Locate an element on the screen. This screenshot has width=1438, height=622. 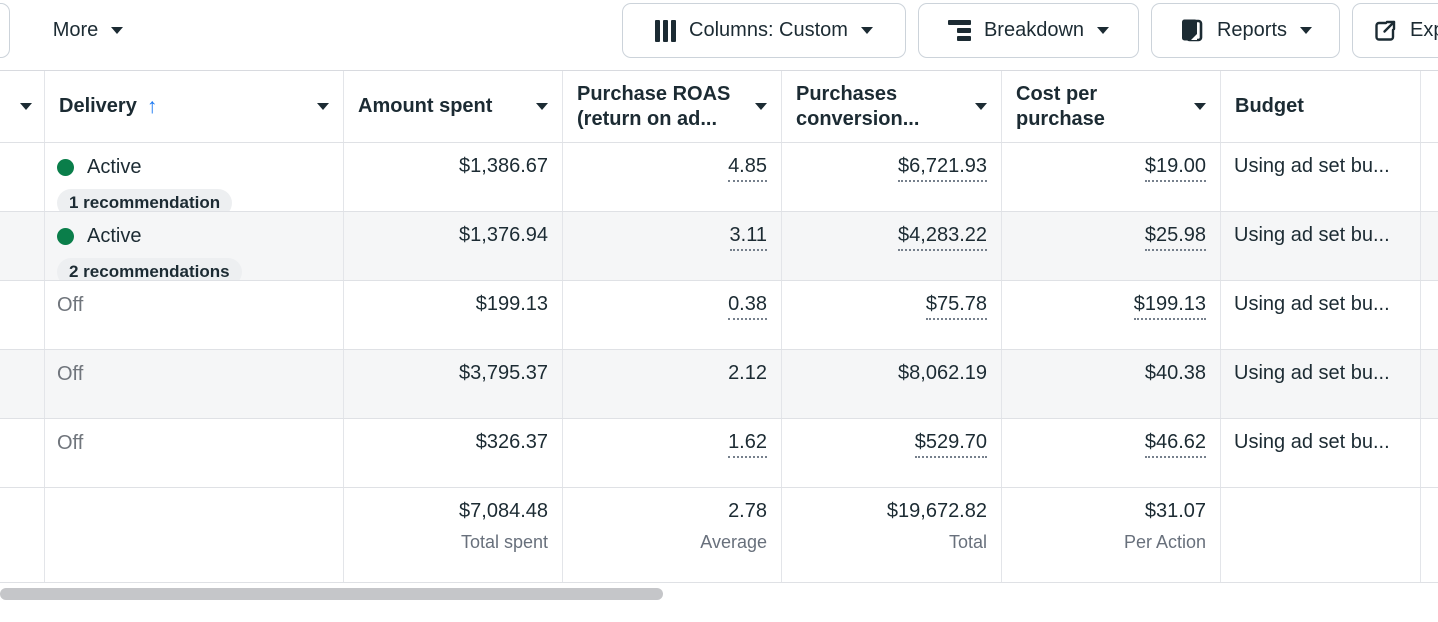
columns-button: Columns: Custom is located at coordinates (764, 30).